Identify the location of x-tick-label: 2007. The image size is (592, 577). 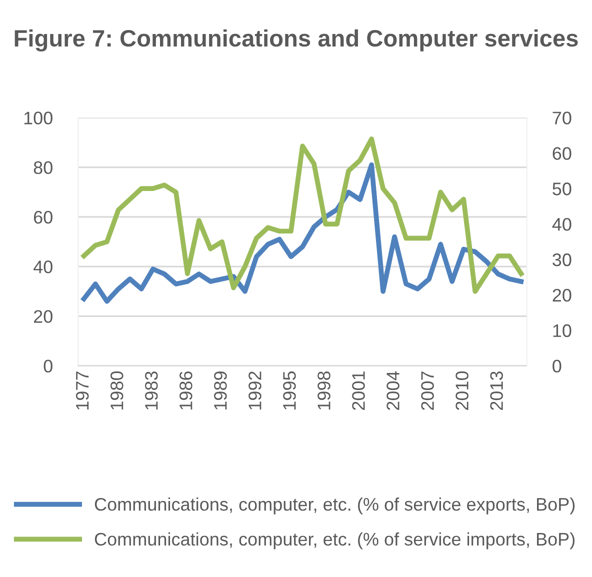
(427, 391).